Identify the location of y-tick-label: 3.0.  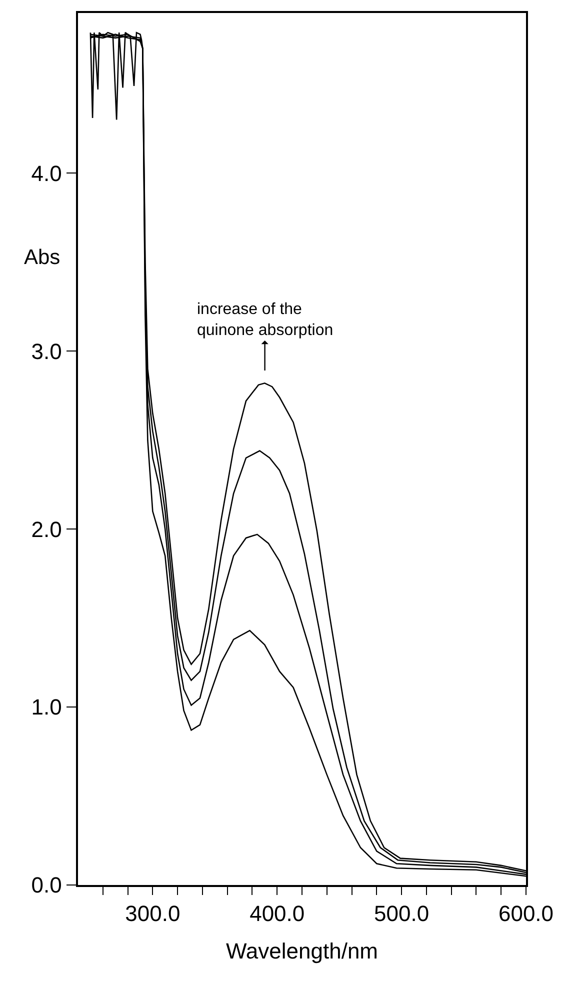
(46, 351).